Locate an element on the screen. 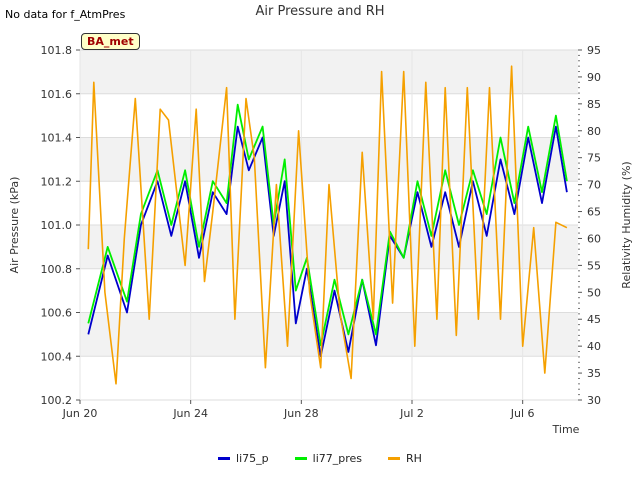 This screenshot has height=480, width=640. y-tick-label: 101.2 is located at coordinates (57, 181).